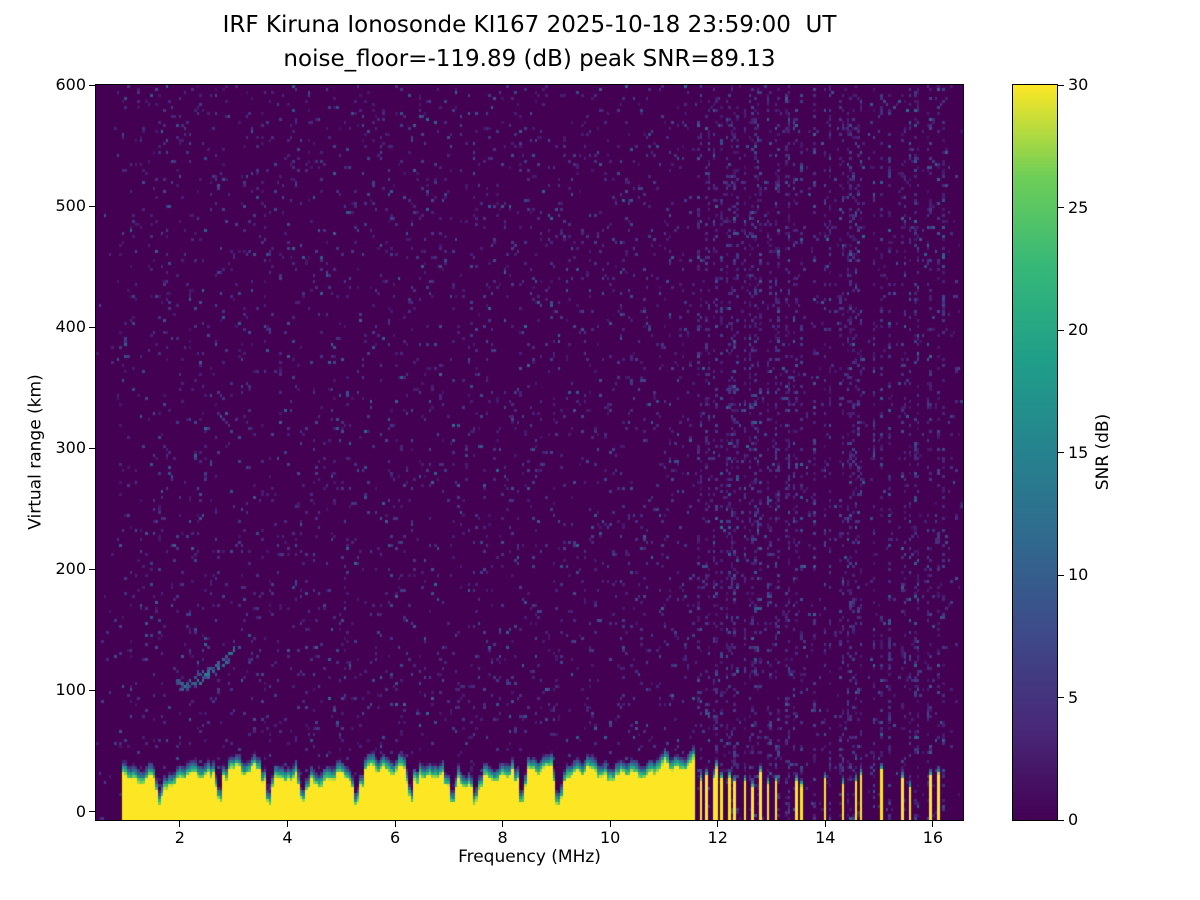  What do you see at coordinates (287, 837) in the screenshot?
I see `x-tick-label: 4` at bounding box center [287, 837].